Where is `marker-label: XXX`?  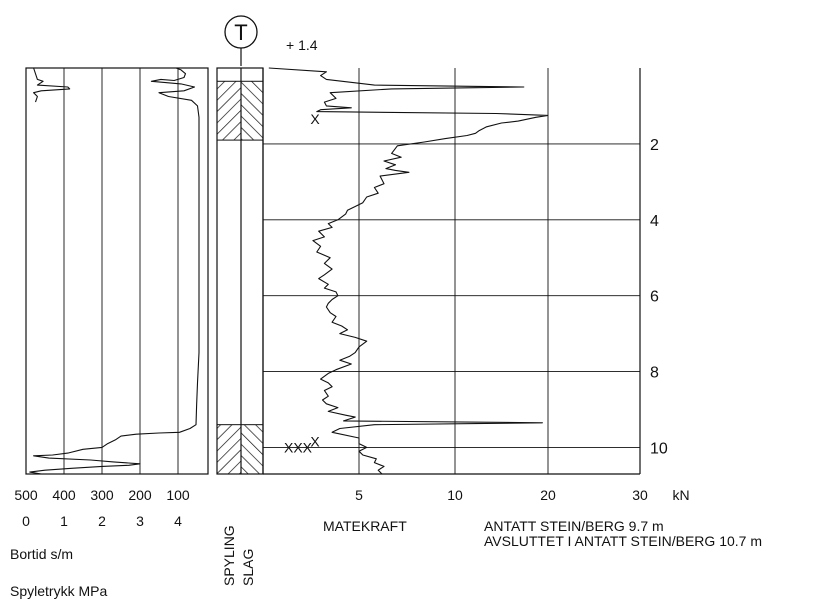 marker-label: XXX is located at coordinates (298, 447).